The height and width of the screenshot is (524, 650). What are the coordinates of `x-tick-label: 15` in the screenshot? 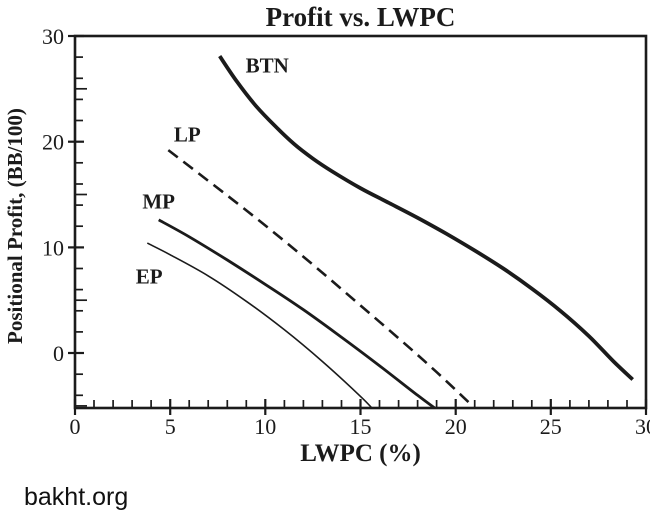 It's located at (361, 426).